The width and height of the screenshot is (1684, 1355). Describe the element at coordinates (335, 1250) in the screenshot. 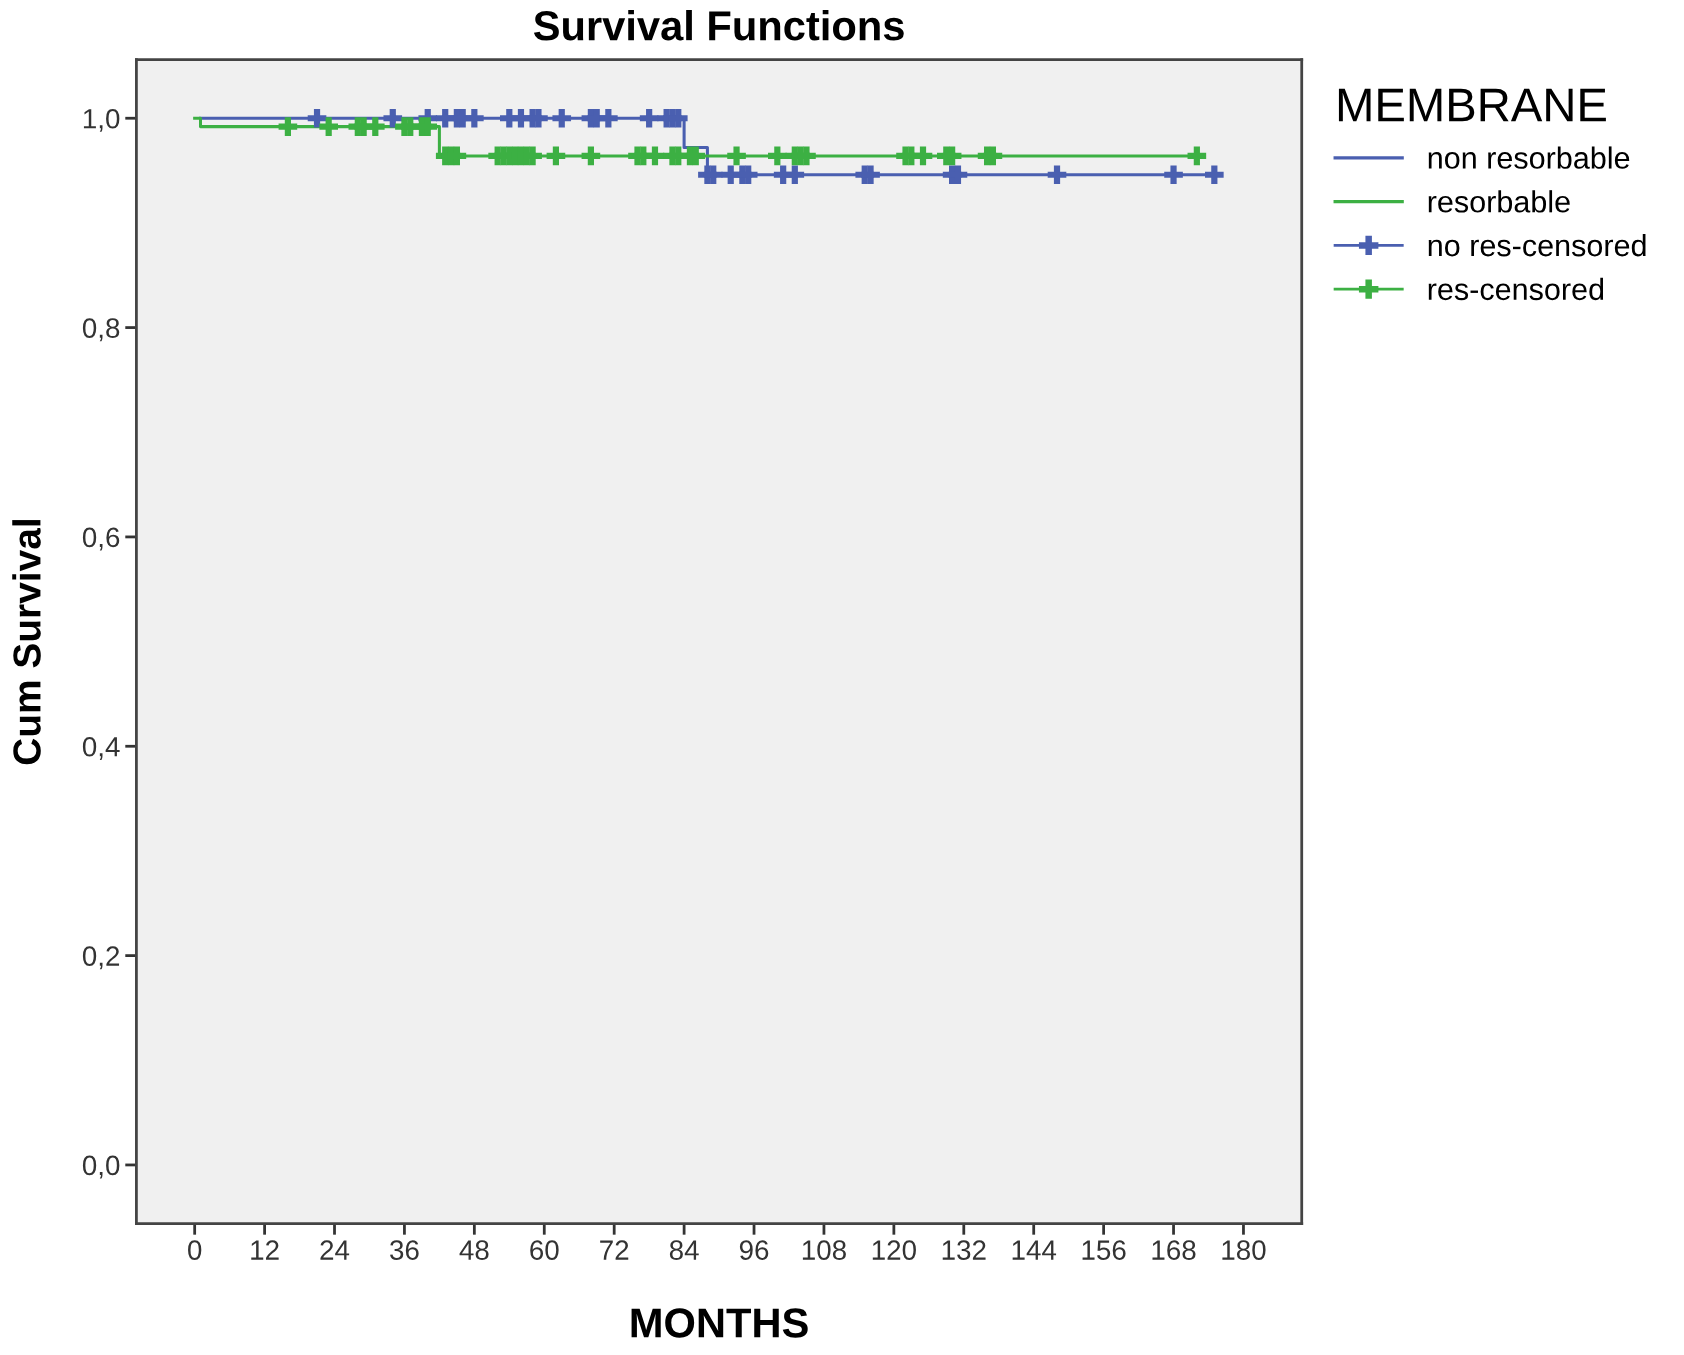

I see `x-tick-label: 24` at that location.